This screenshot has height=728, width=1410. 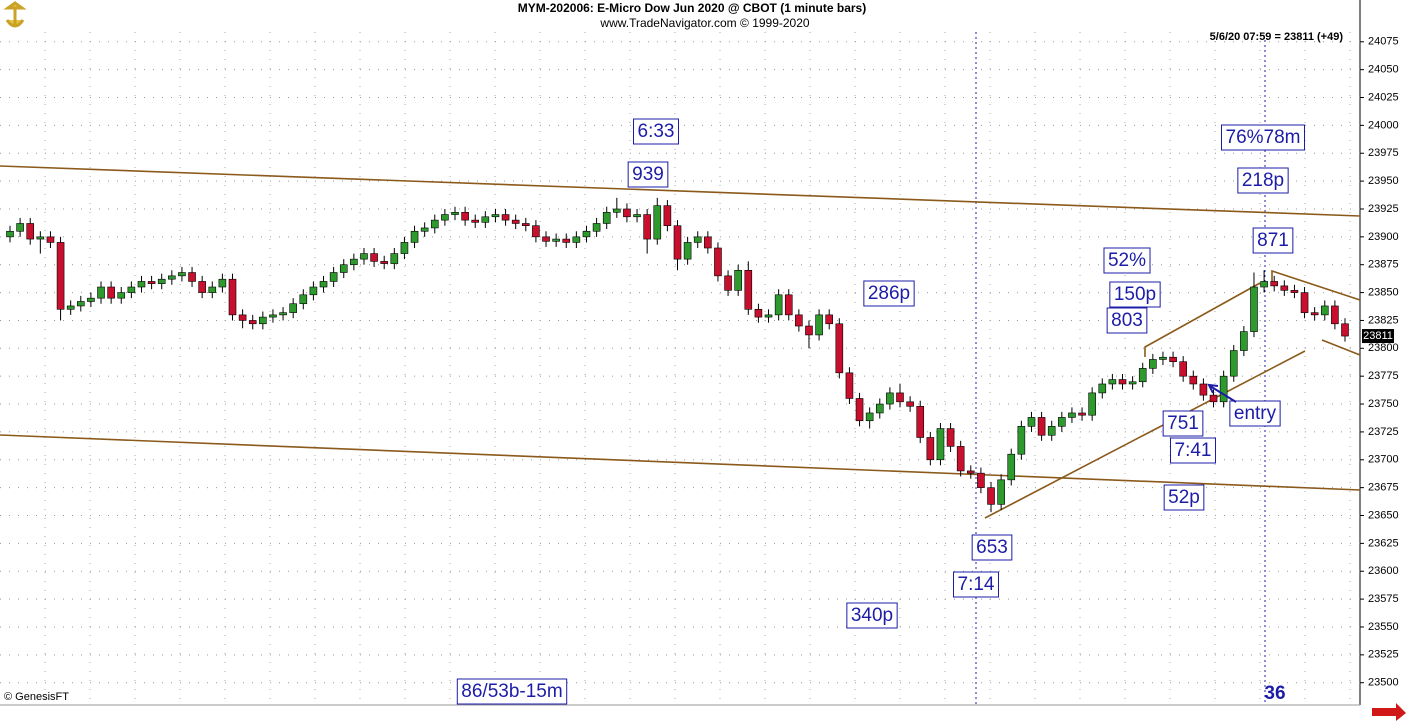 I want to click on credit: © GenesisFT, so click(x=36, y=697).